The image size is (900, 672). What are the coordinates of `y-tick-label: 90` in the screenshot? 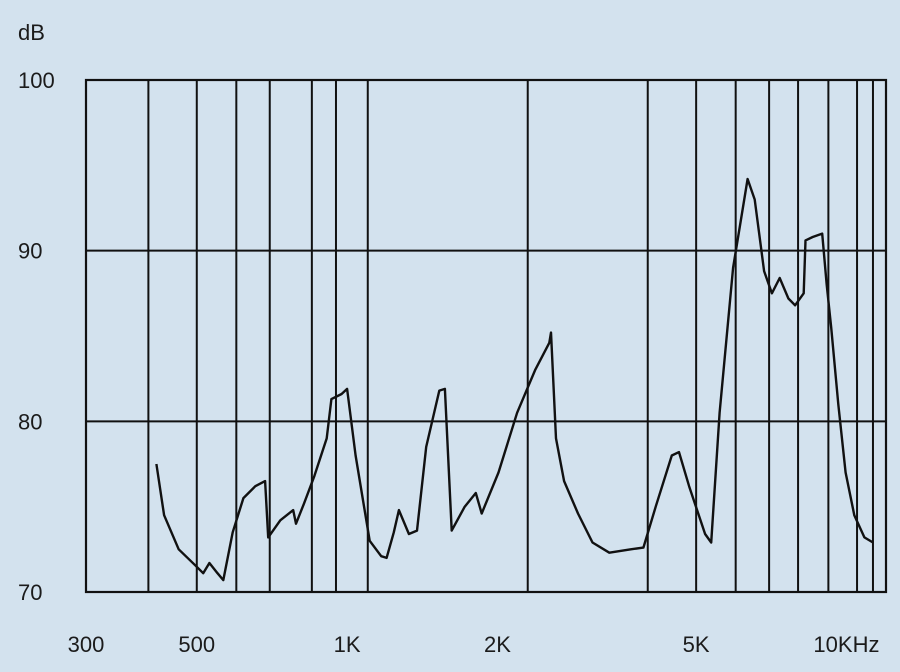 It's located at (30, 251).